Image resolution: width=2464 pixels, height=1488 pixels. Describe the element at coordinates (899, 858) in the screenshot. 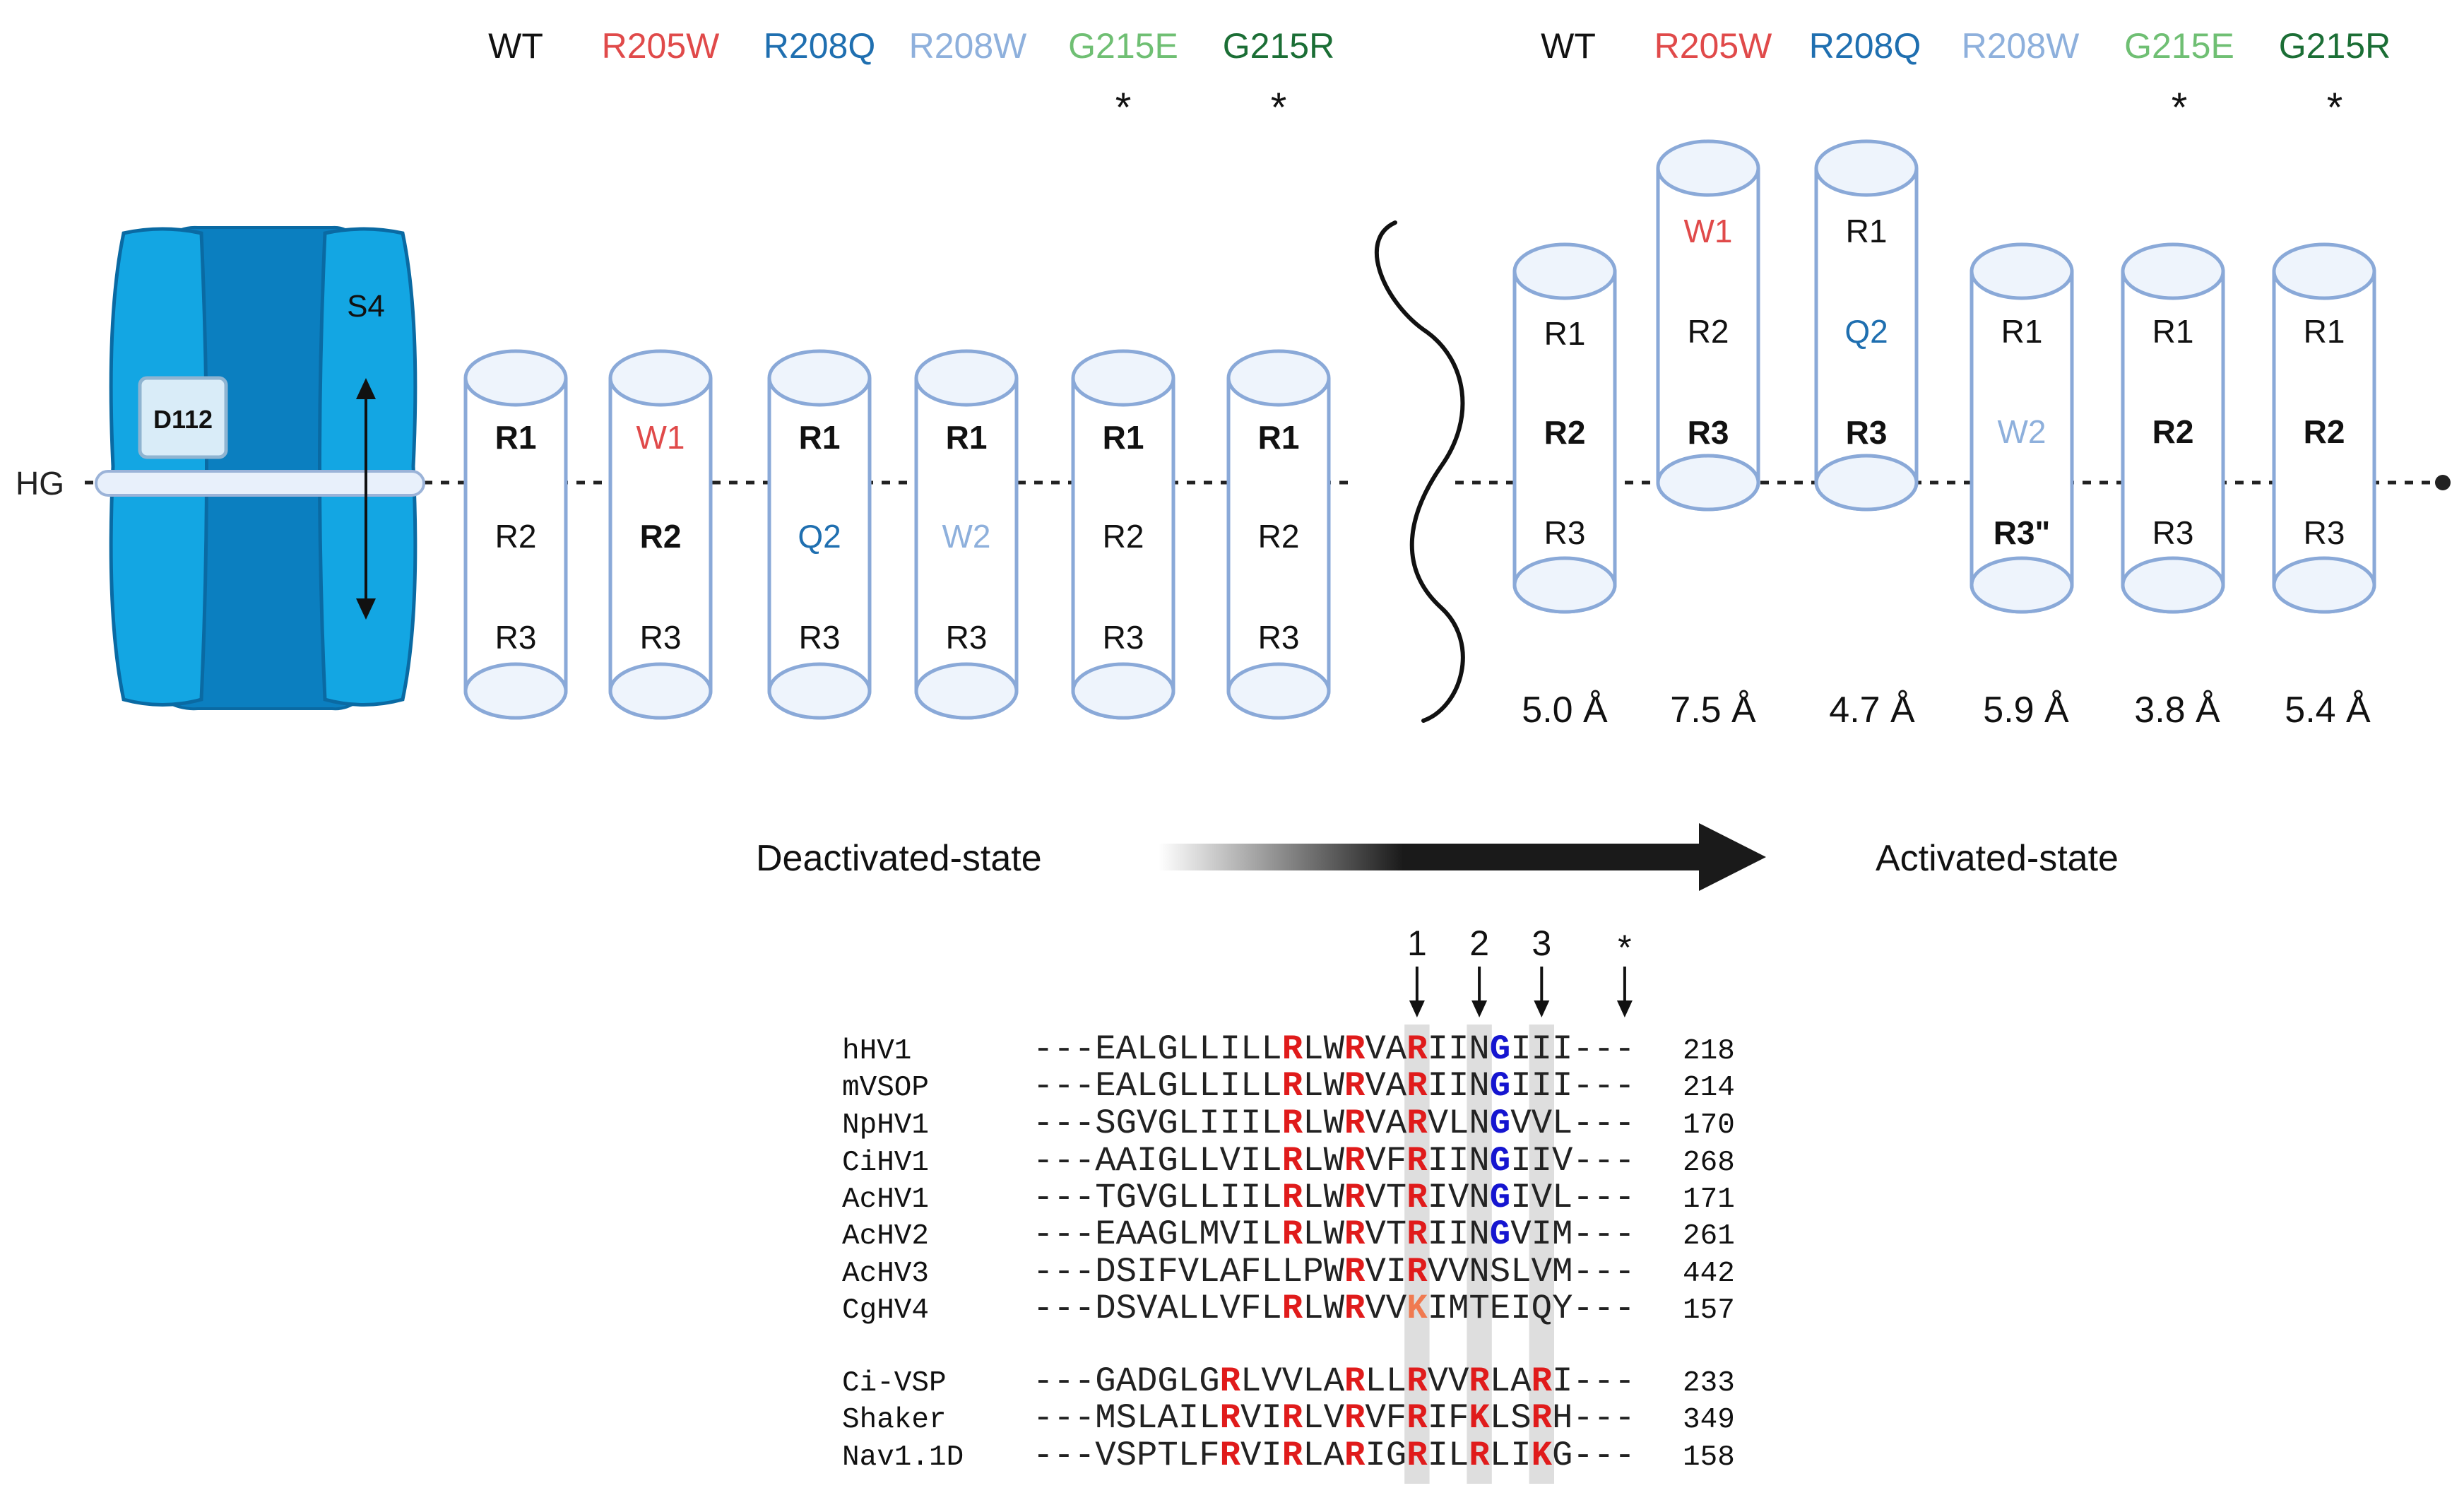

I see `deactivated-state-label: Deactivated-state` at that location.